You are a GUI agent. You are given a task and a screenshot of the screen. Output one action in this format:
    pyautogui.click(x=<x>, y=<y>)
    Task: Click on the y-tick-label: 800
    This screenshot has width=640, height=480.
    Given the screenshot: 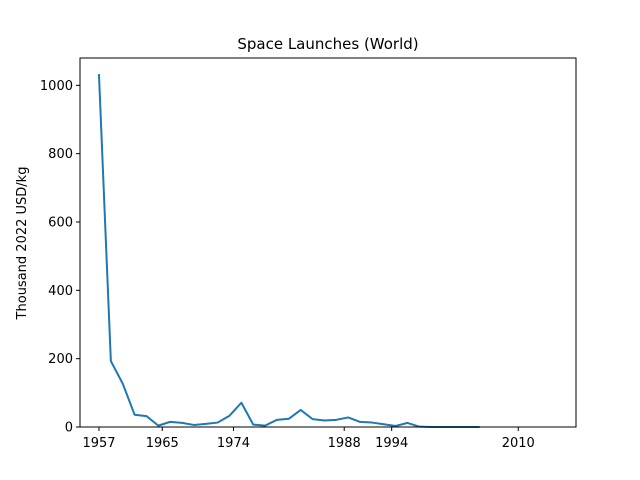 What is the action you would take?
    pyautogui.click(x=60, y=154)
    